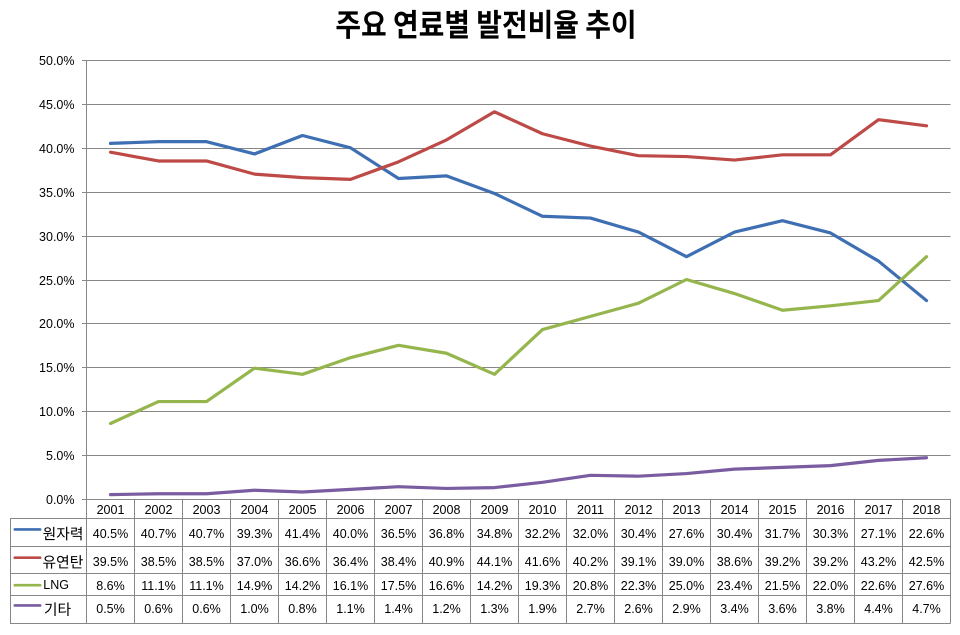 The image size is (960, 635). Describe the element at coordinates (542, 609) in the screenshot. I see `svg-text: 1.9%` at that location.